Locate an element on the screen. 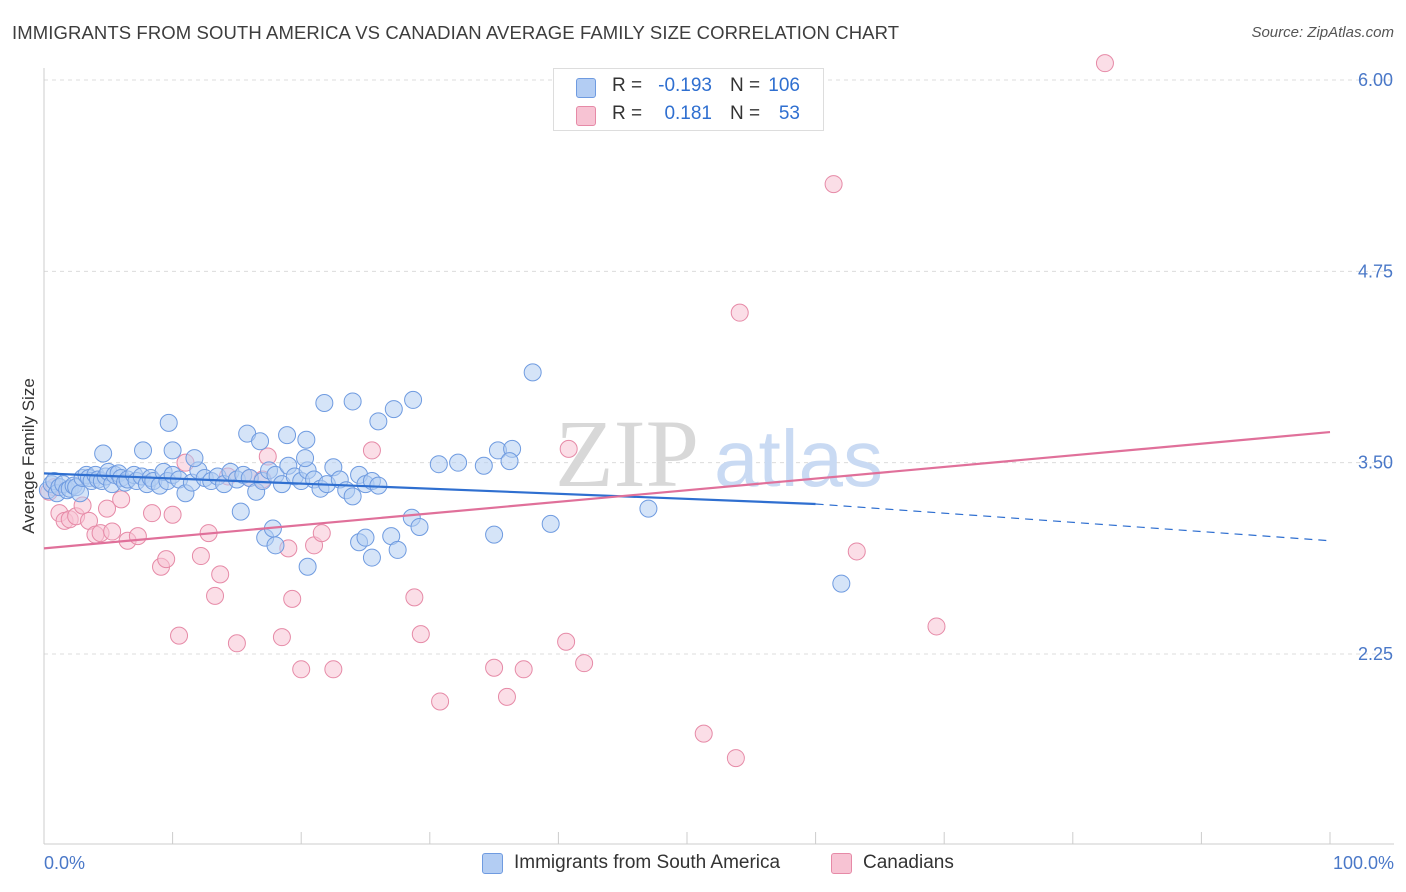  legend-swatch-pink is located at coordinates (586, 116).